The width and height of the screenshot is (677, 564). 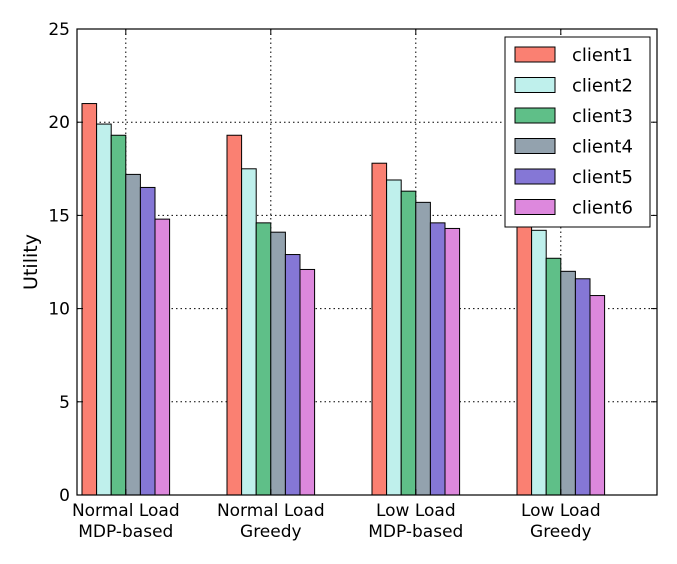 What do you see at coordinates (64, 403) in the screenshot?
I see `y-tick-label: 5` at bounding box center [64, 403].